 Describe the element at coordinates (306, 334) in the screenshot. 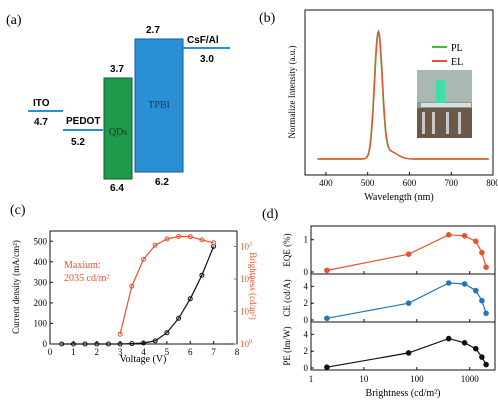

I see `pe-y-tick-label: 4` at that location.